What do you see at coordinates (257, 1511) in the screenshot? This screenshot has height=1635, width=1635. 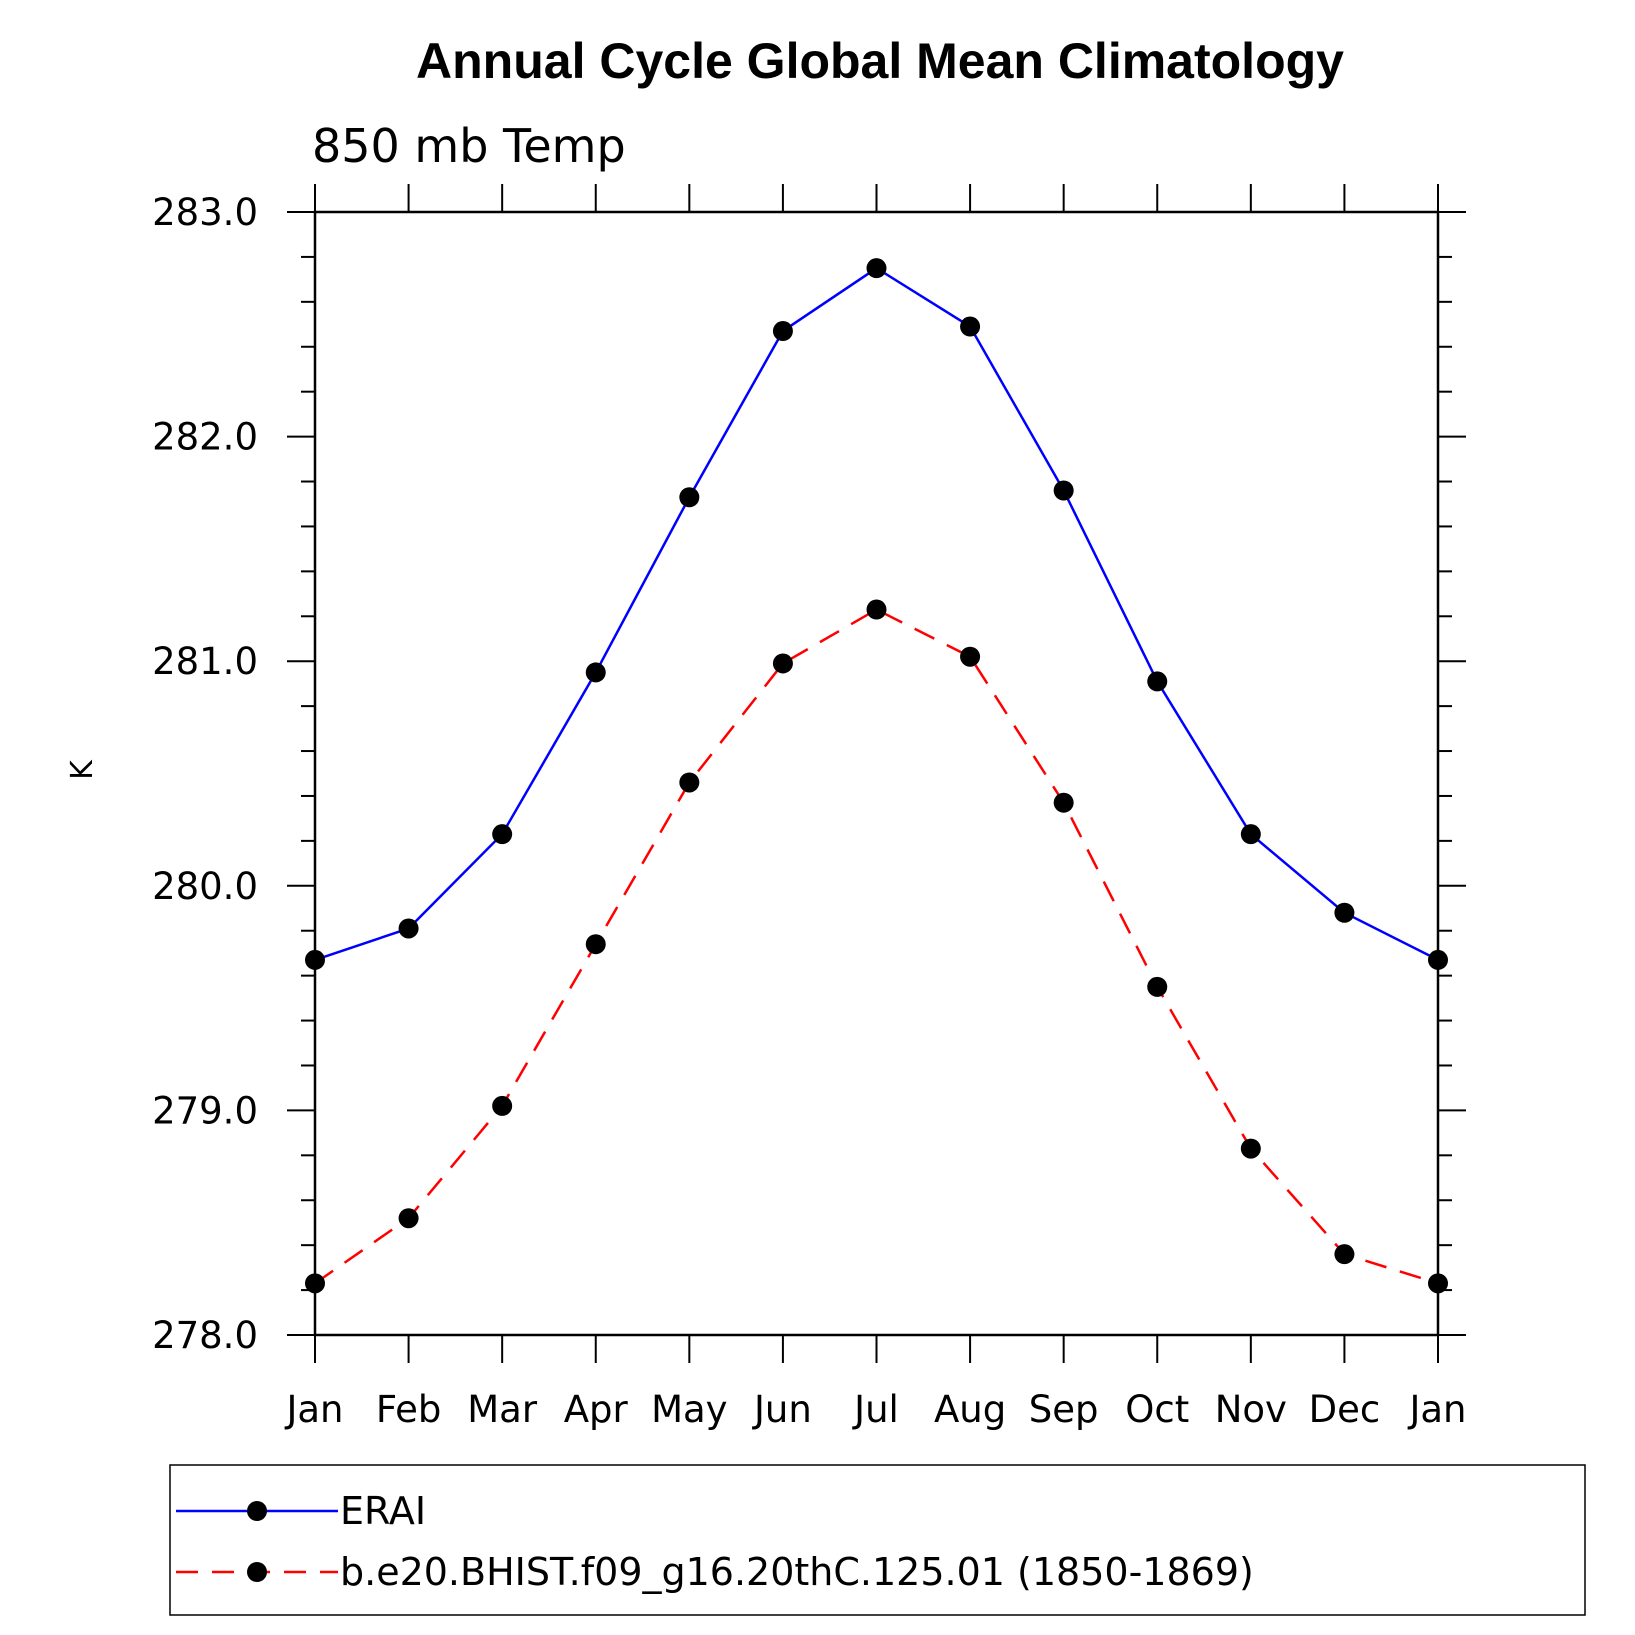 I see `legend-item-1-marker` at bounding box center [257, 1511].